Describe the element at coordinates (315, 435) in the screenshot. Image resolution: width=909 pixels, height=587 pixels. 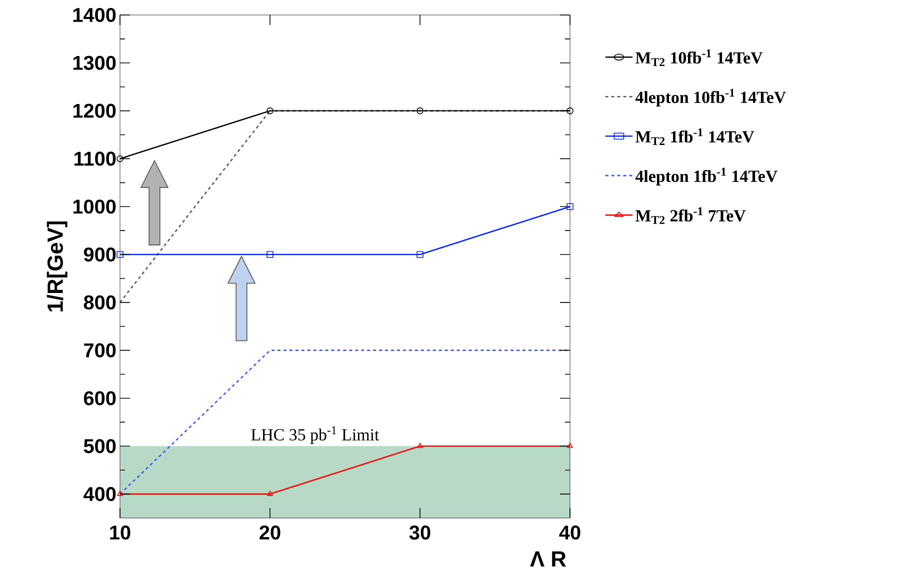
I see `band-label: LHC 35 pb$^{-1}$ Limit` at that location.